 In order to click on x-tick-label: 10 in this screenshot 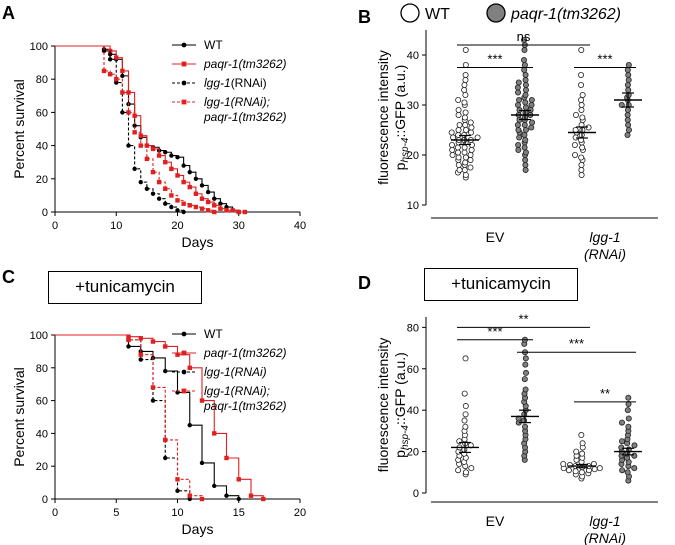, I will do `click(177, 513)`.